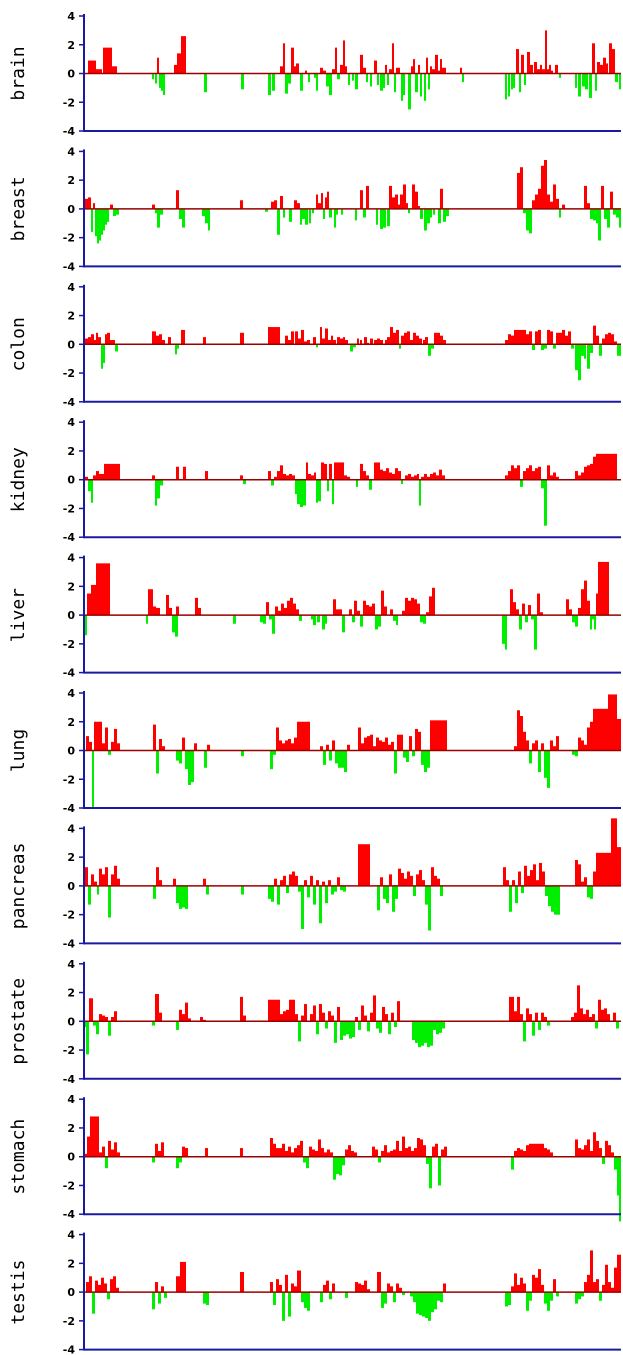 The image size is (623, 1355). I want to click on y-tick-label-stomach-4: 4, so click(71, 1099).